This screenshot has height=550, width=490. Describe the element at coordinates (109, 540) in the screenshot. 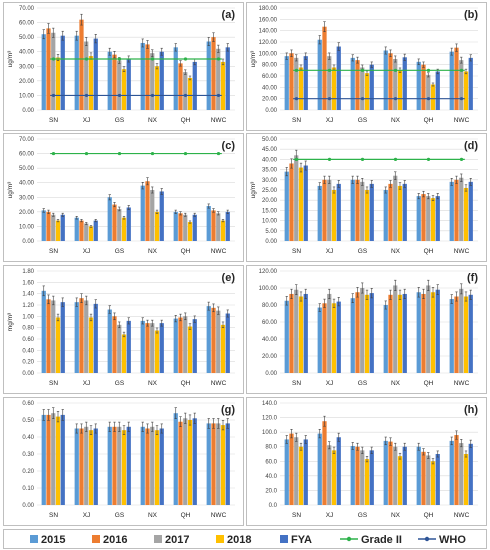

I see `legend-item-2016: 2016` at that location.